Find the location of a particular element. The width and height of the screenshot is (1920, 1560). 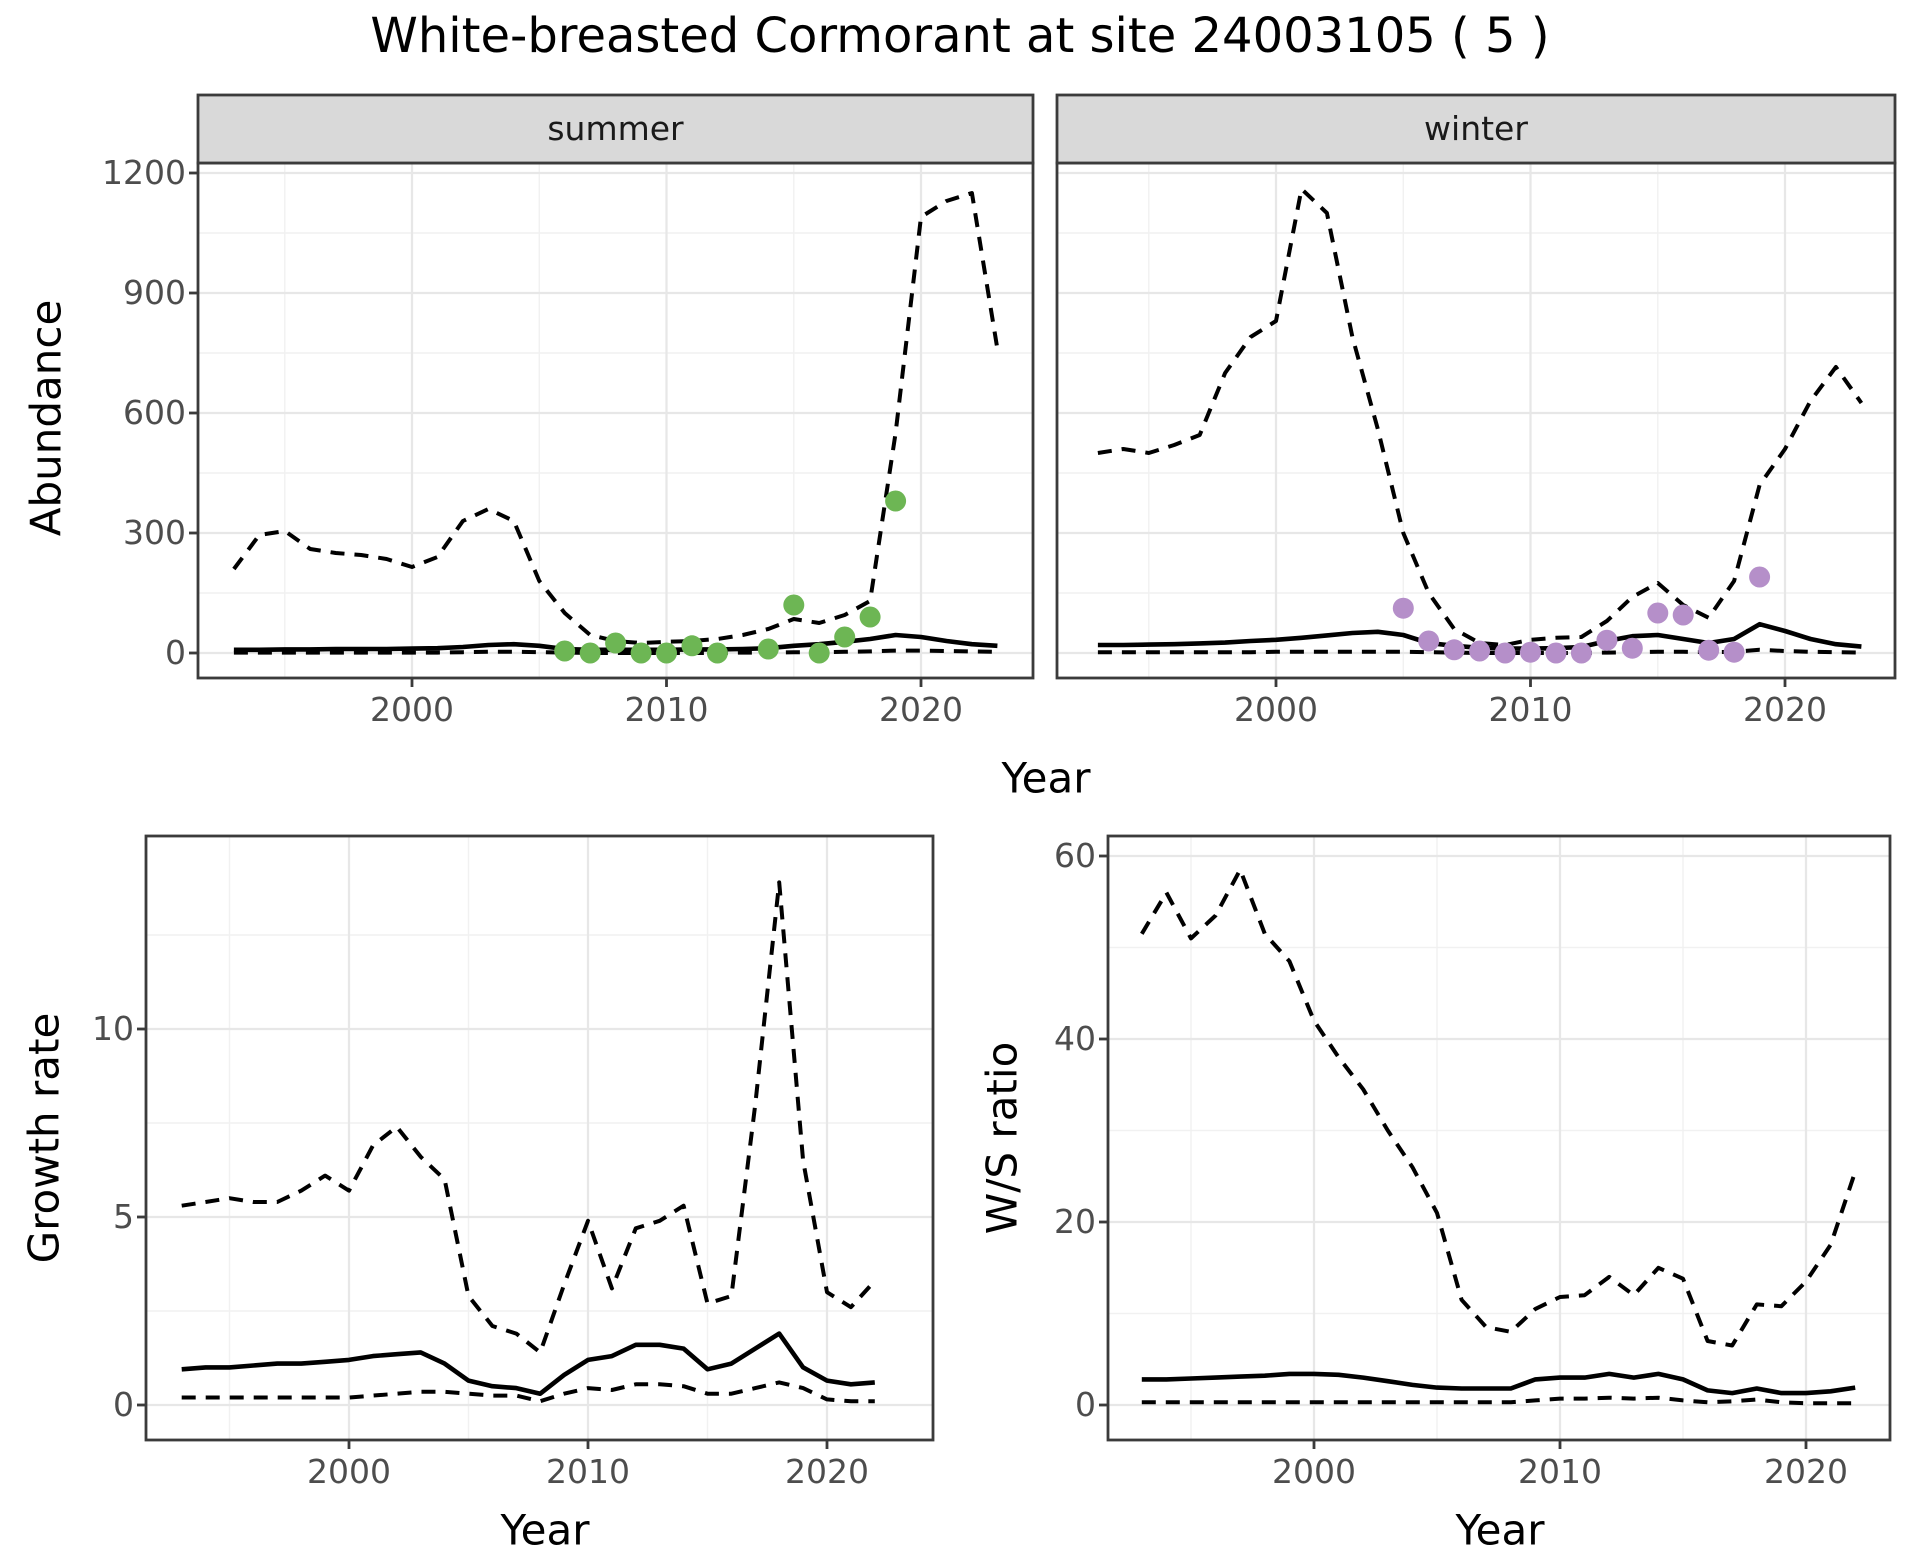

facet-strip-label: summer is located at coordinates (615, 128).